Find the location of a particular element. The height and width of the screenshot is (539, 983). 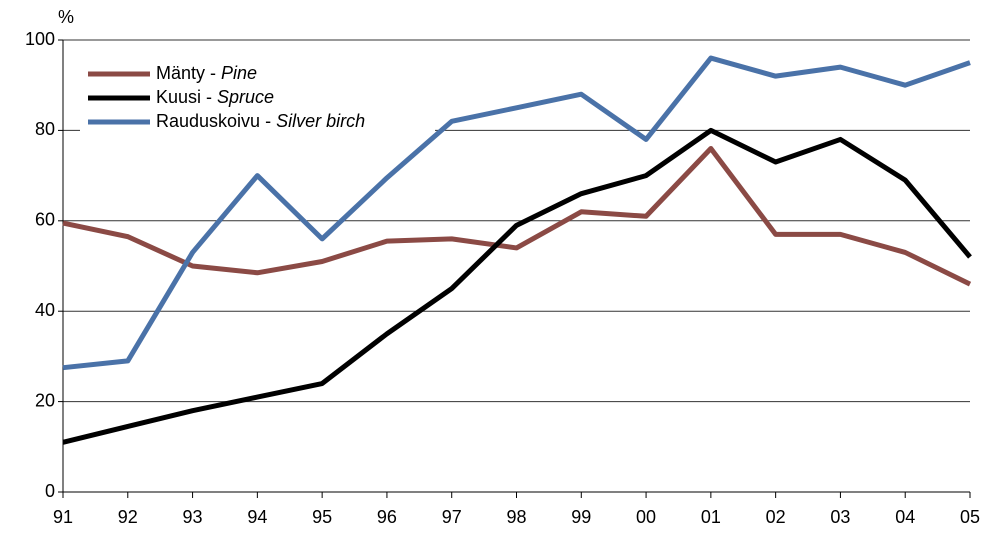

legend-label: Rauduskoivu - Silver birch is located at coordinates (260, 121).